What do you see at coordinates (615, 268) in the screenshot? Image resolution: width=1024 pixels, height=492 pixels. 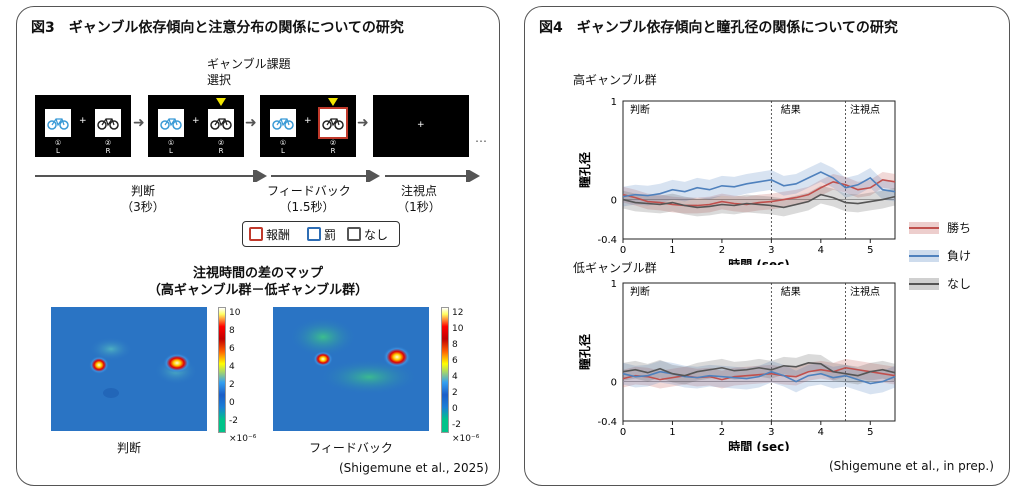 I see `chart-title-low: 低ギャンブル群` at bounding box center [615, 268].